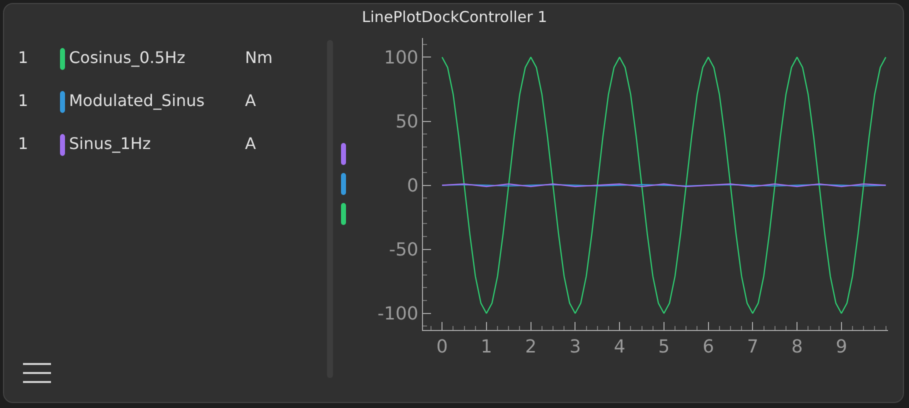  I want to click on x-tick-label: 9, so click(842, 347).